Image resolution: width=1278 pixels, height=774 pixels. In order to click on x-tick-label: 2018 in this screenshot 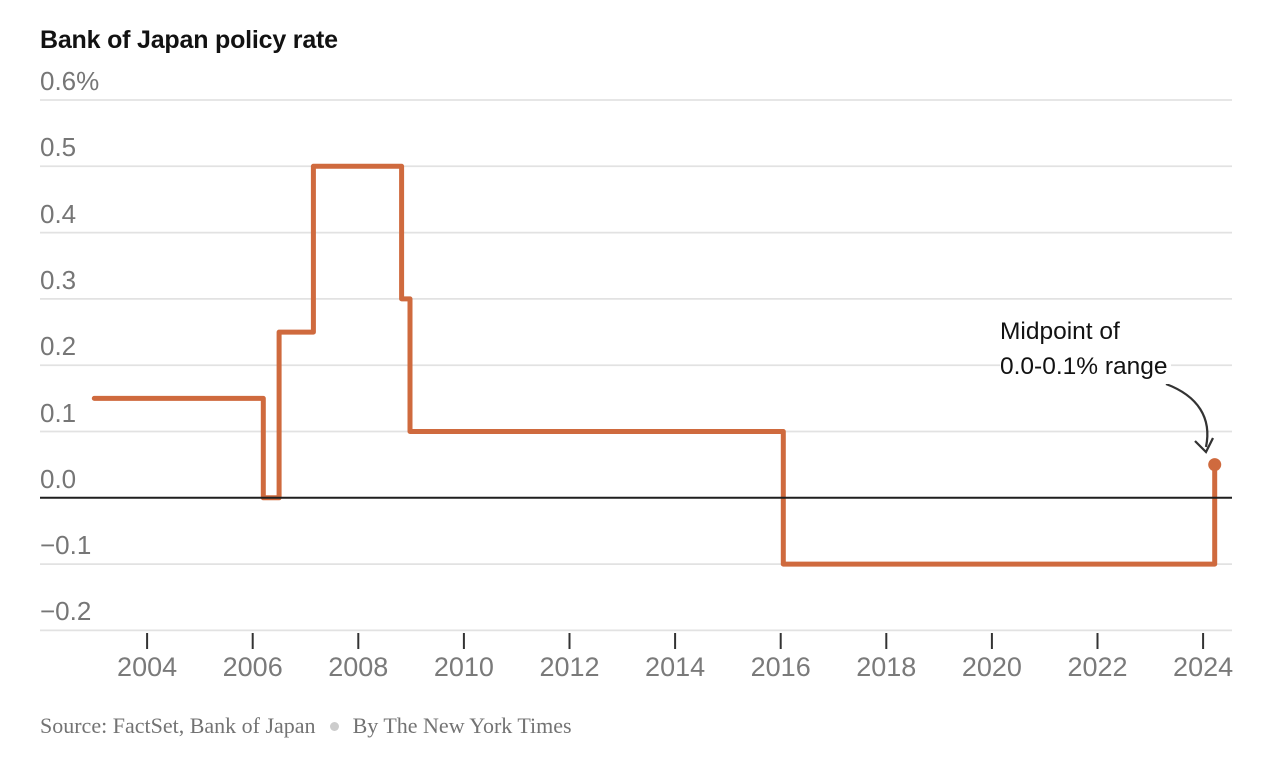, I will do `click(886, 667)`.